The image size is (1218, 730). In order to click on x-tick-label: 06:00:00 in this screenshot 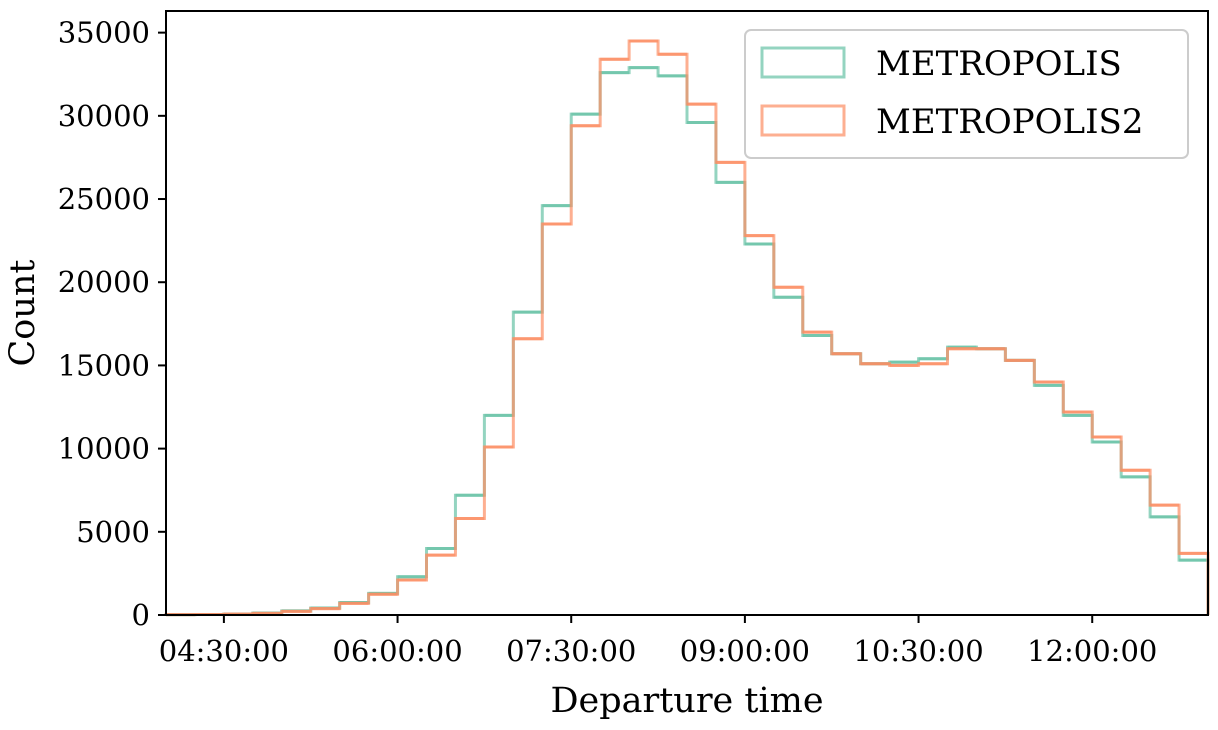, I will do `click(397, 651)`.